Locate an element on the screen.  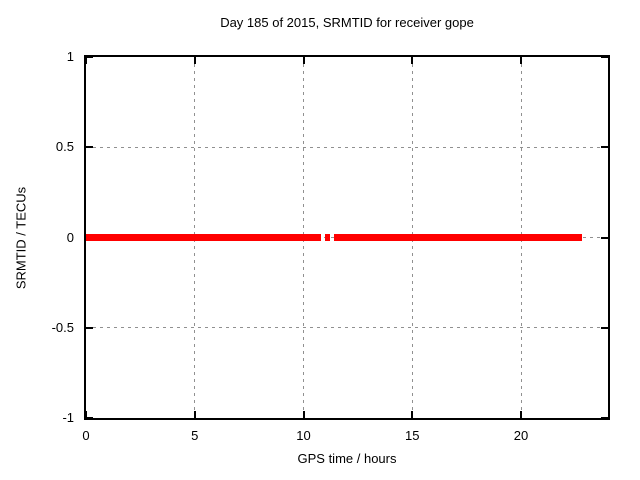
x-tick-label: 0 is located at coordinates (86, 435).